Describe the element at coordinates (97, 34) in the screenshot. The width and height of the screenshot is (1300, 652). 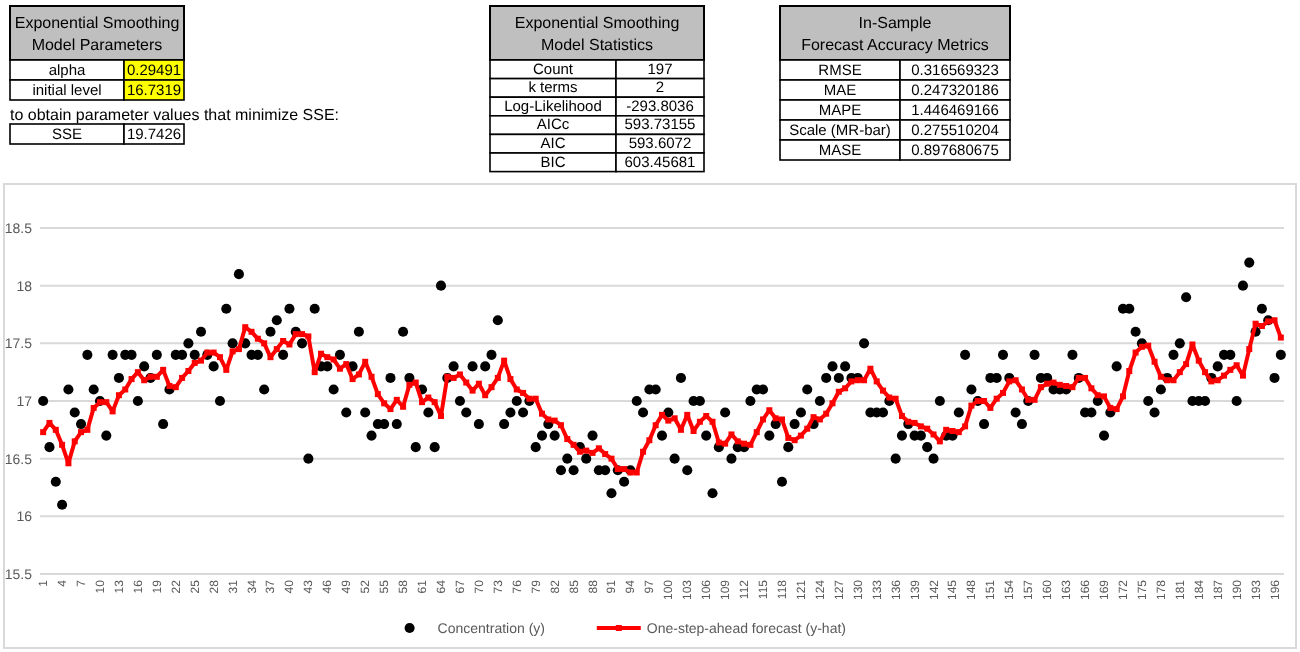
I see `text: Exponential Smoothing Model Parameters` at that location.